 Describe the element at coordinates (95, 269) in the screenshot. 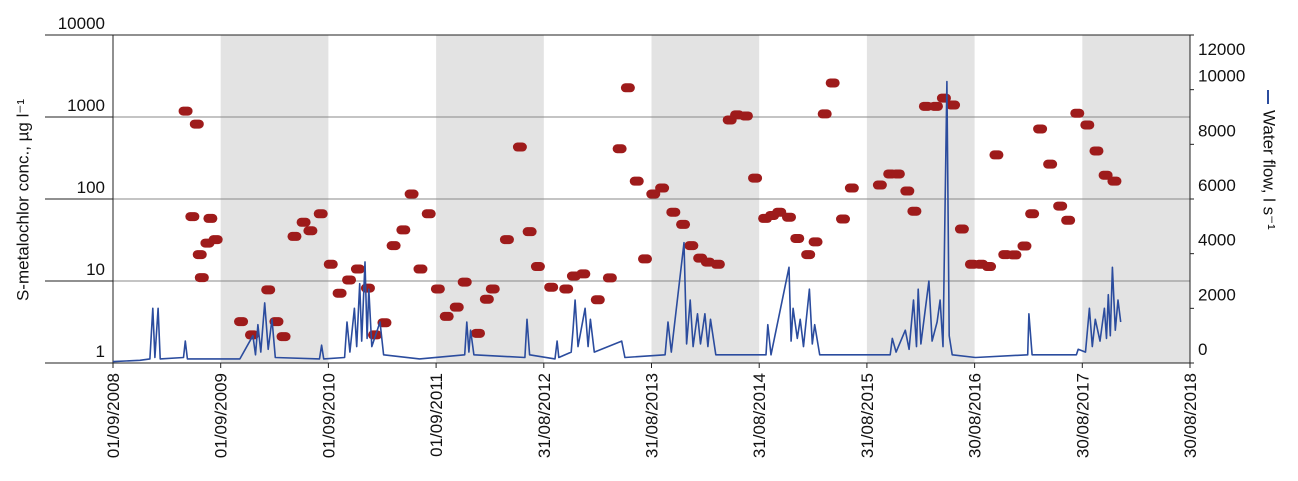

I see `y-tick-label: 10` at that location.